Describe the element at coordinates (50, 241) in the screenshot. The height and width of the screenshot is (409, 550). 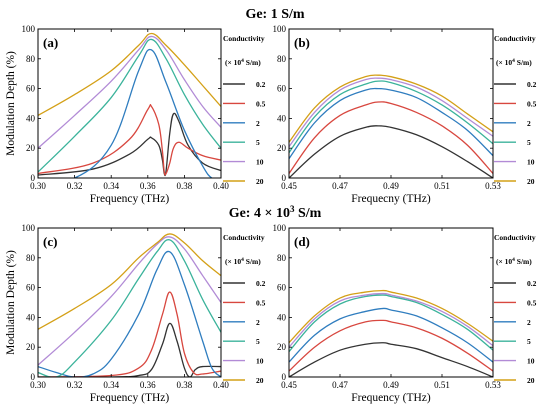
I see `panel-letter: (c)` at that location.